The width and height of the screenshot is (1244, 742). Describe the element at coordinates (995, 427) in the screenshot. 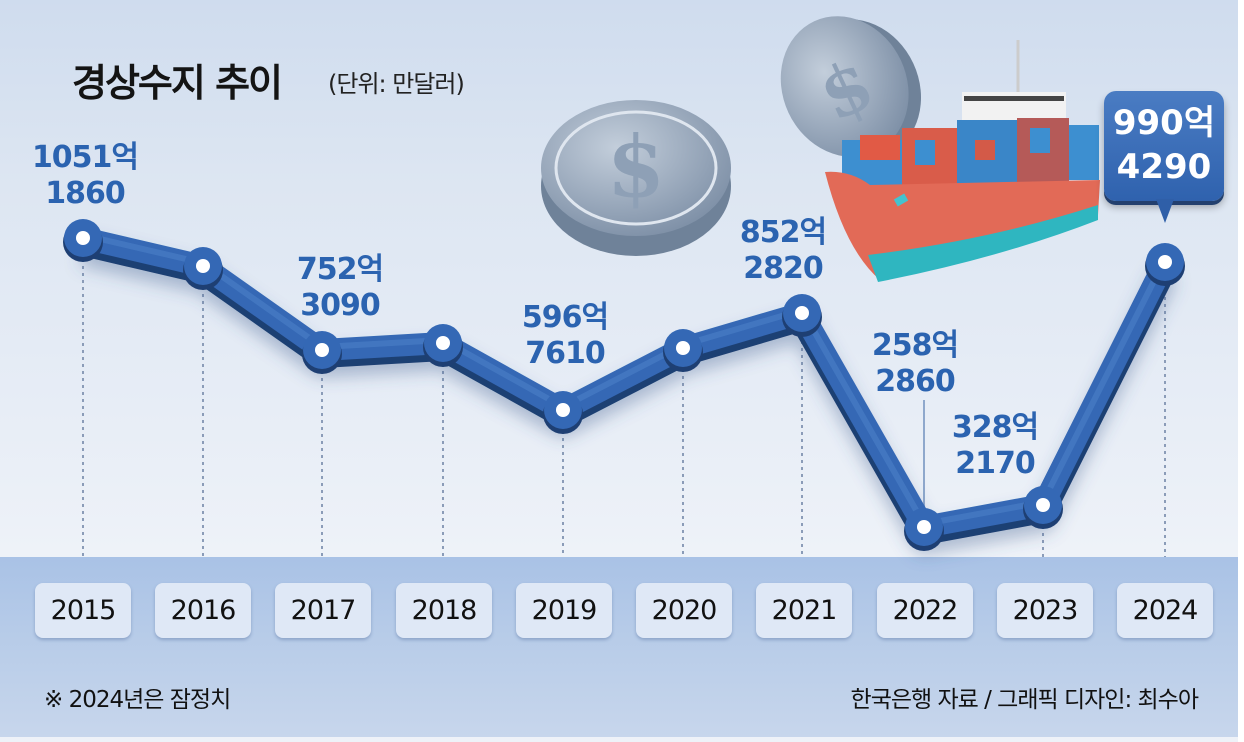

I see `label-line1: 328억` at that location.